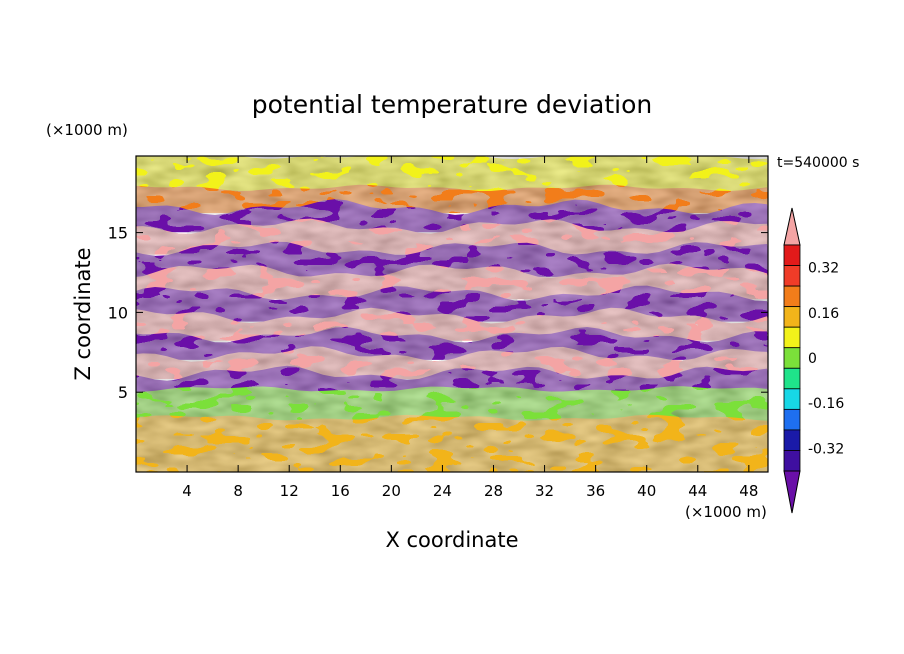 The width and height of the screenshot is (904, 654). I want to click on x-tick-label: 32, so click(544, 491).